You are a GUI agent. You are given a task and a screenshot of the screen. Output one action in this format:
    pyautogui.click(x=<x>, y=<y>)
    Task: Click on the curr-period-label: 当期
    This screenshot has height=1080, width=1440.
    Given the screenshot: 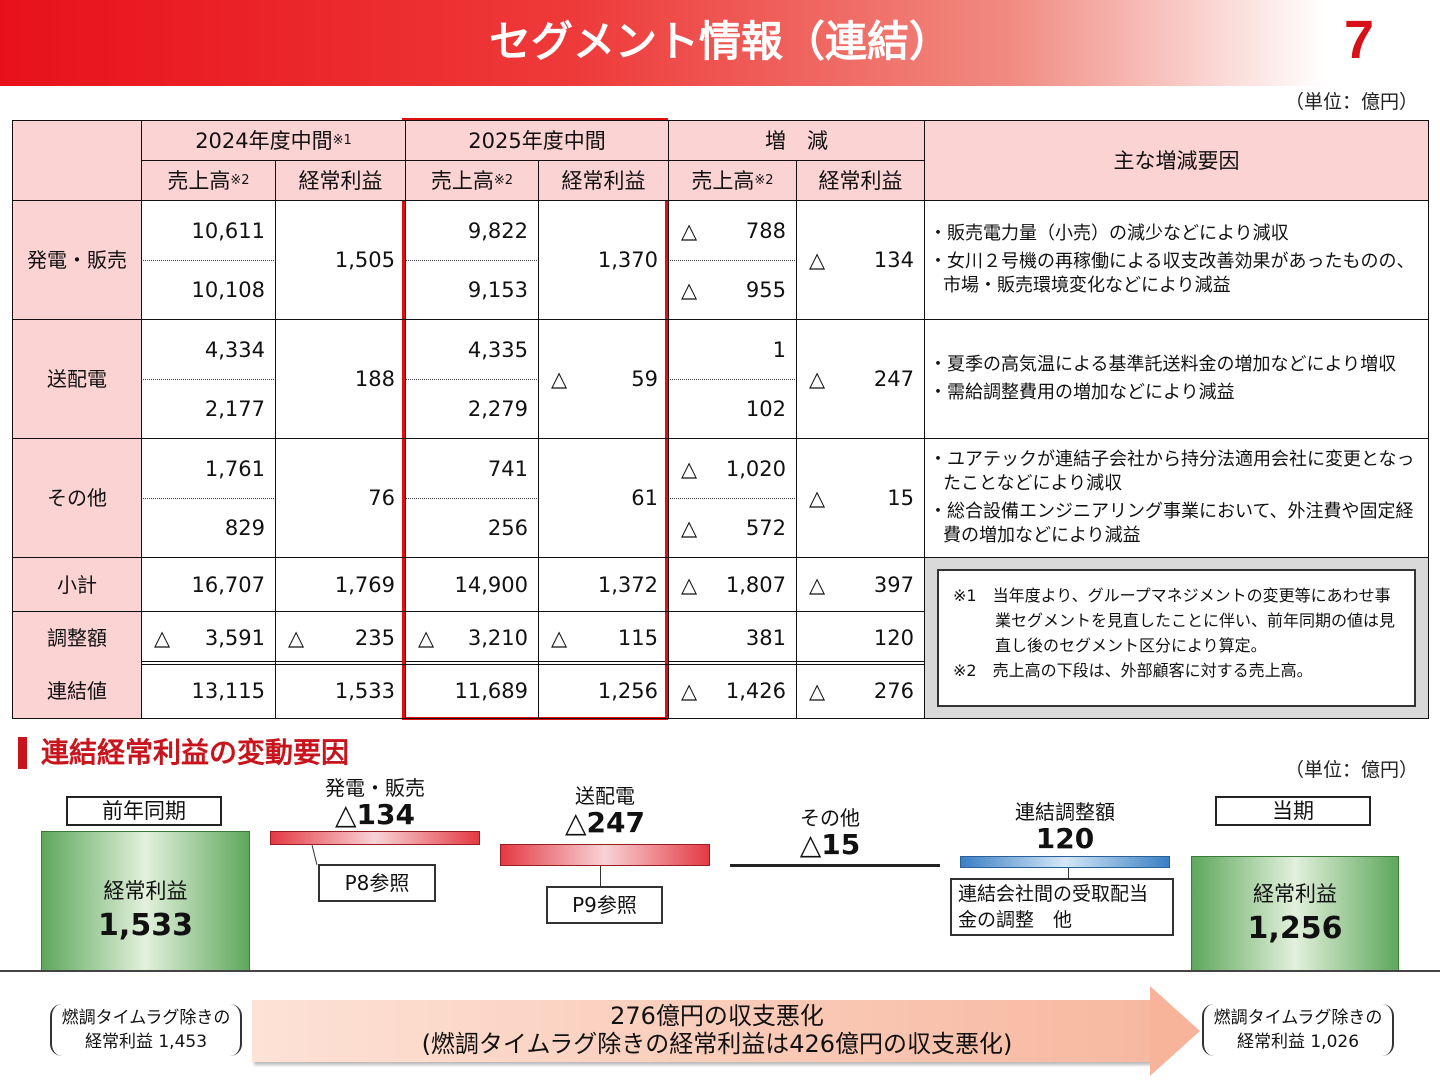 What is the action you would take?
    pyautogui.click(x=1293, y=811)
    